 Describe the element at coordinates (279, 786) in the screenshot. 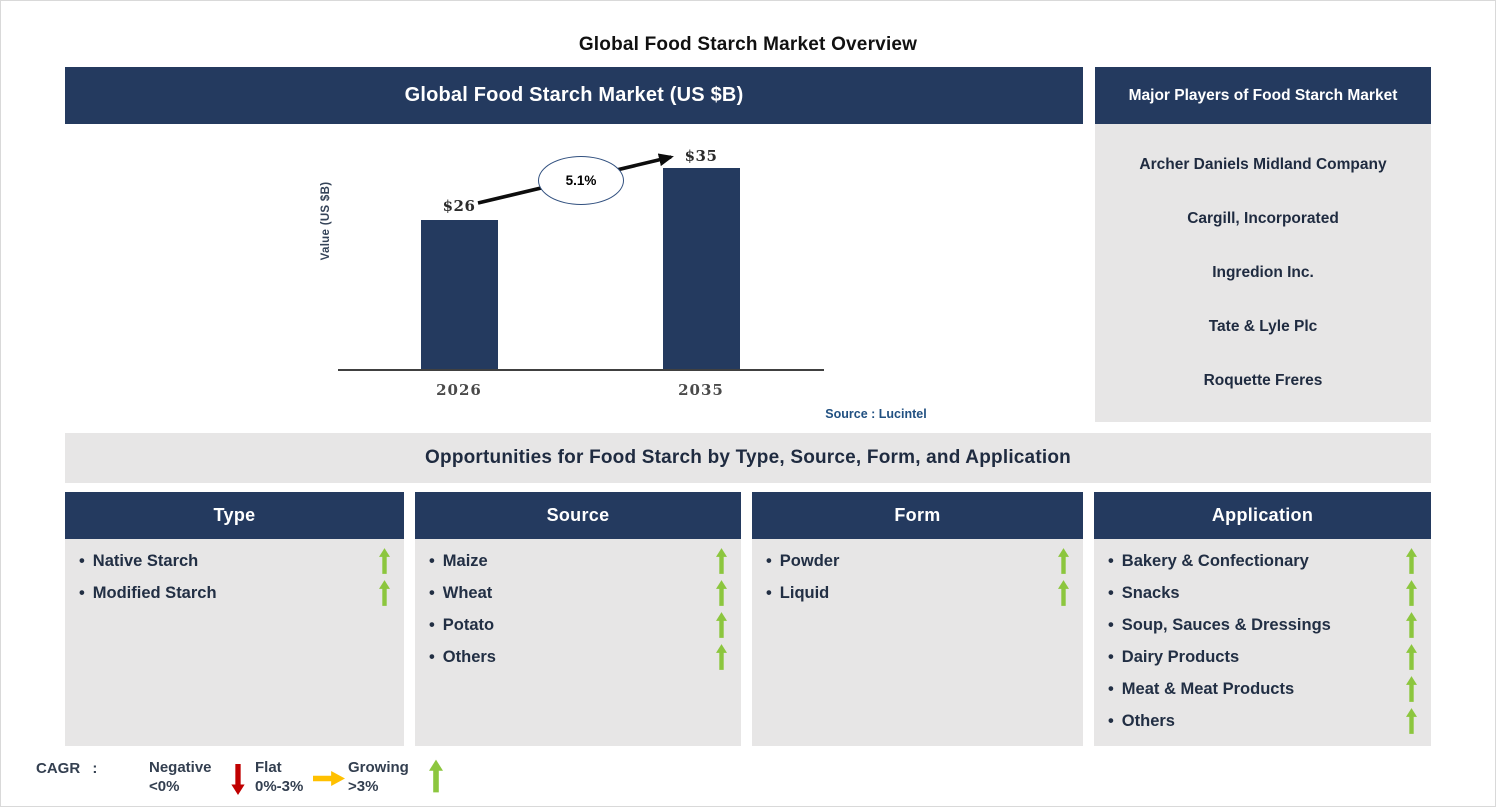

I see `legend-item-range: 0%-3%` at that location.